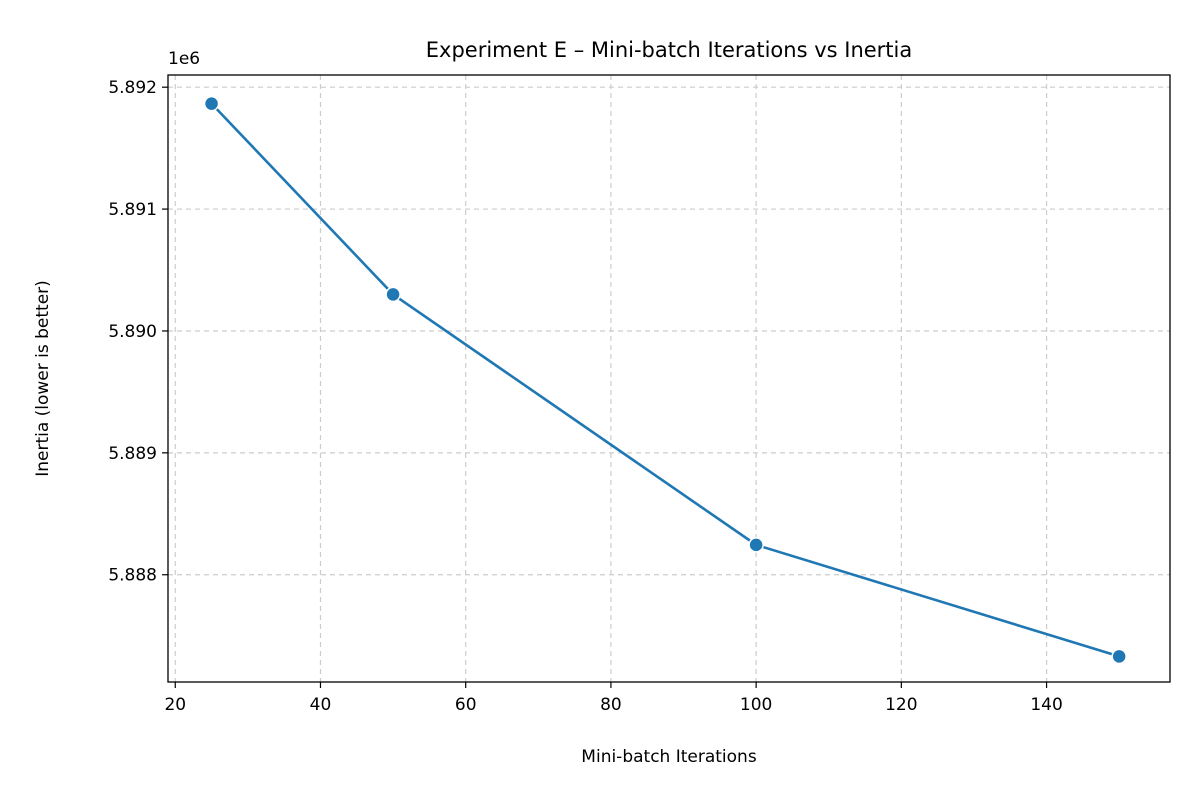 The width and height of the screenshot is (1200, 800). I want to click on x-tick-label: 20, so click(175, 705).